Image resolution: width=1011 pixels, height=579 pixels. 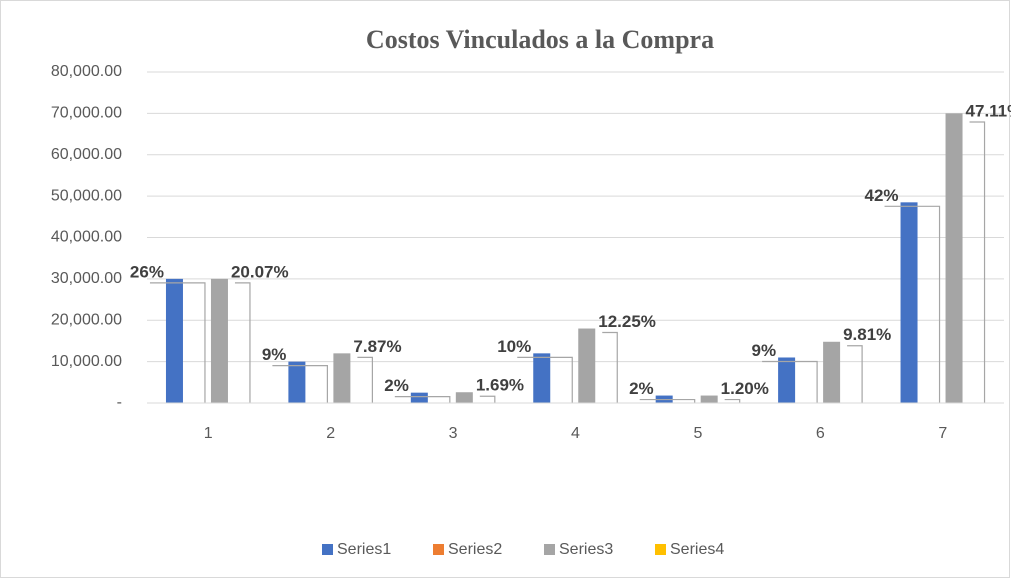 What do you see at coordinates (260, 271) in the screenshot?
I see `data-label: 20.07%` at bounding box center [260, 271].